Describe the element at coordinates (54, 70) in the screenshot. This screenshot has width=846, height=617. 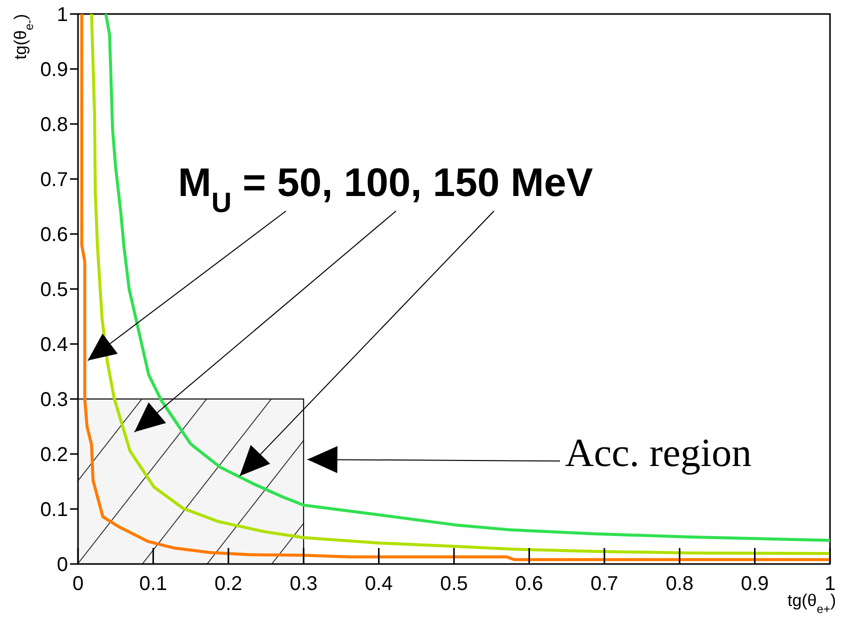
I see `y-tick-label: 0.9` at that location.